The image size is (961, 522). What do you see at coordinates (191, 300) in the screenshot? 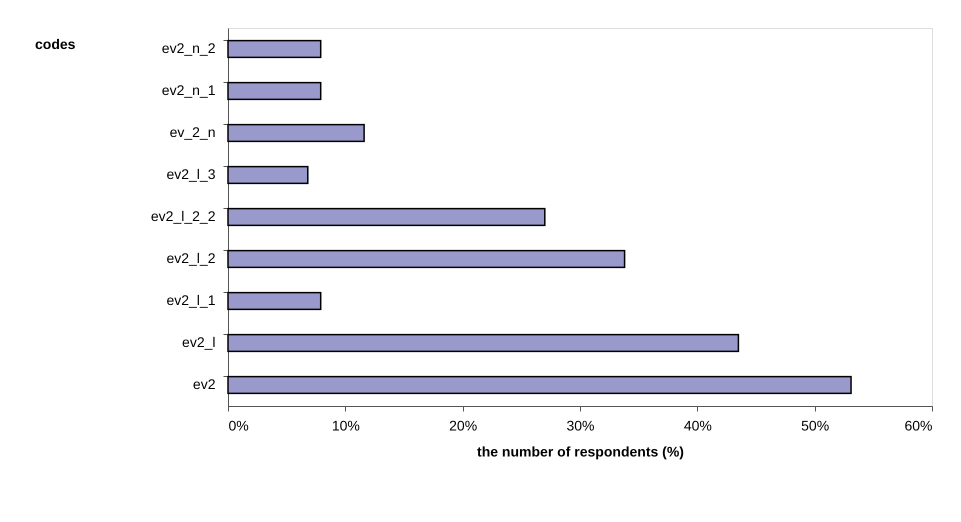
I see `y-tick-label: ev2_l_1` at bounding box center [191, 300].